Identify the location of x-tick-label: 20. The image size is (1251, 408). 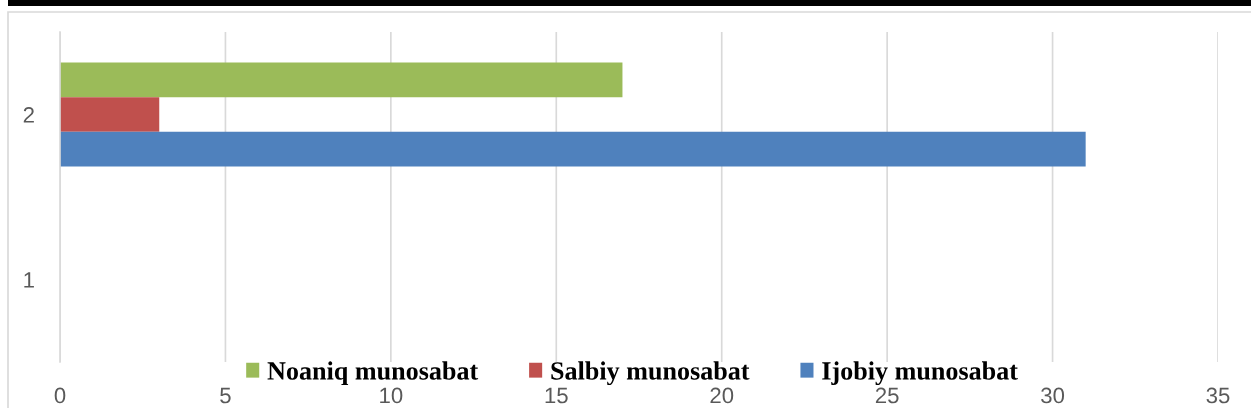
(722, 395).